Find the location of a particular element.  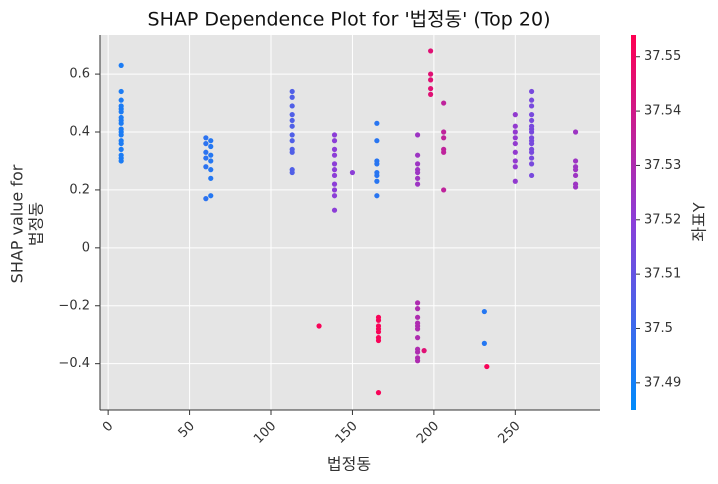

x-axis-label: 법정동 is located at coordinates (349, 464).